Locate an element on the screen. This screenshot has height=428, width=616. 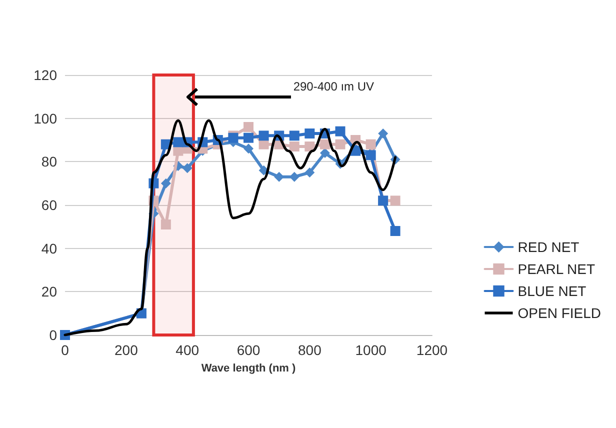
x-tick-label: 1000 is located at coordinates (371, 350).